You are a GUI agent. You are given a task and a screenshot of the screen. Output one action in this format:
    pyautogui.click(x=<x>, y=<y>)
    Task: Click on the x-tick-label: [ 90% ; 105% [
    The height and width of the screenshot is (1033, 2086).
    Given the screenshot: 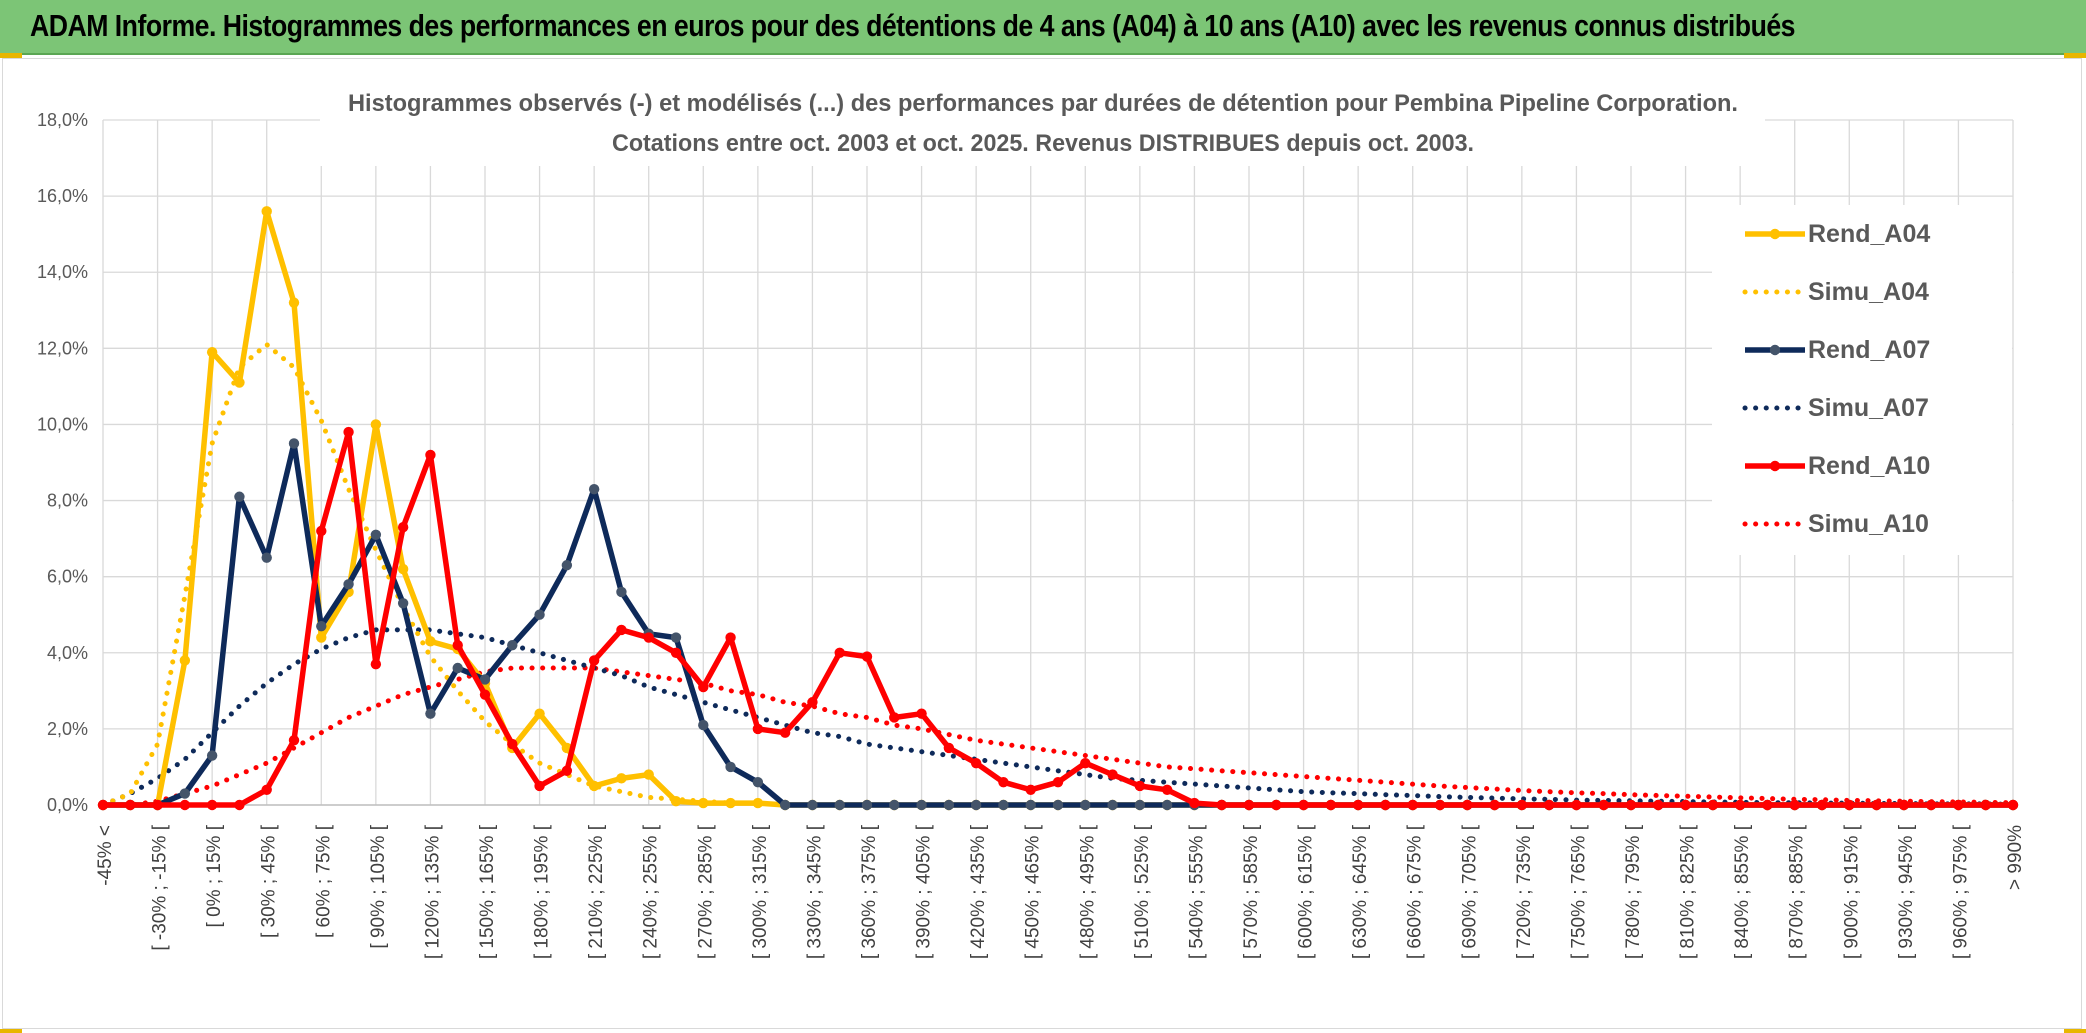 What is the action you would take?
    pyautogui.click(x=378, y=886)
    